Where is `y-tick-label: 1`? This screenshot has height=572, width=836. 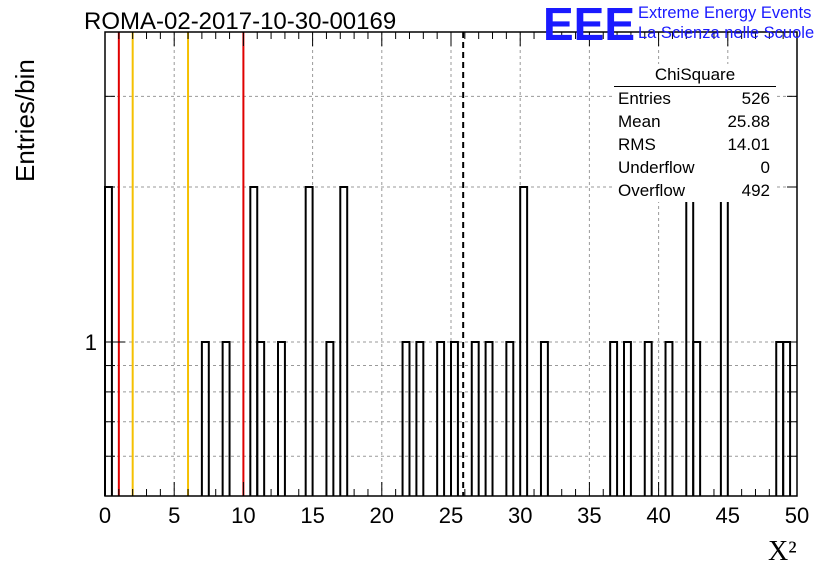 y-tick-label: 1 is located at coordinates (91, 342).